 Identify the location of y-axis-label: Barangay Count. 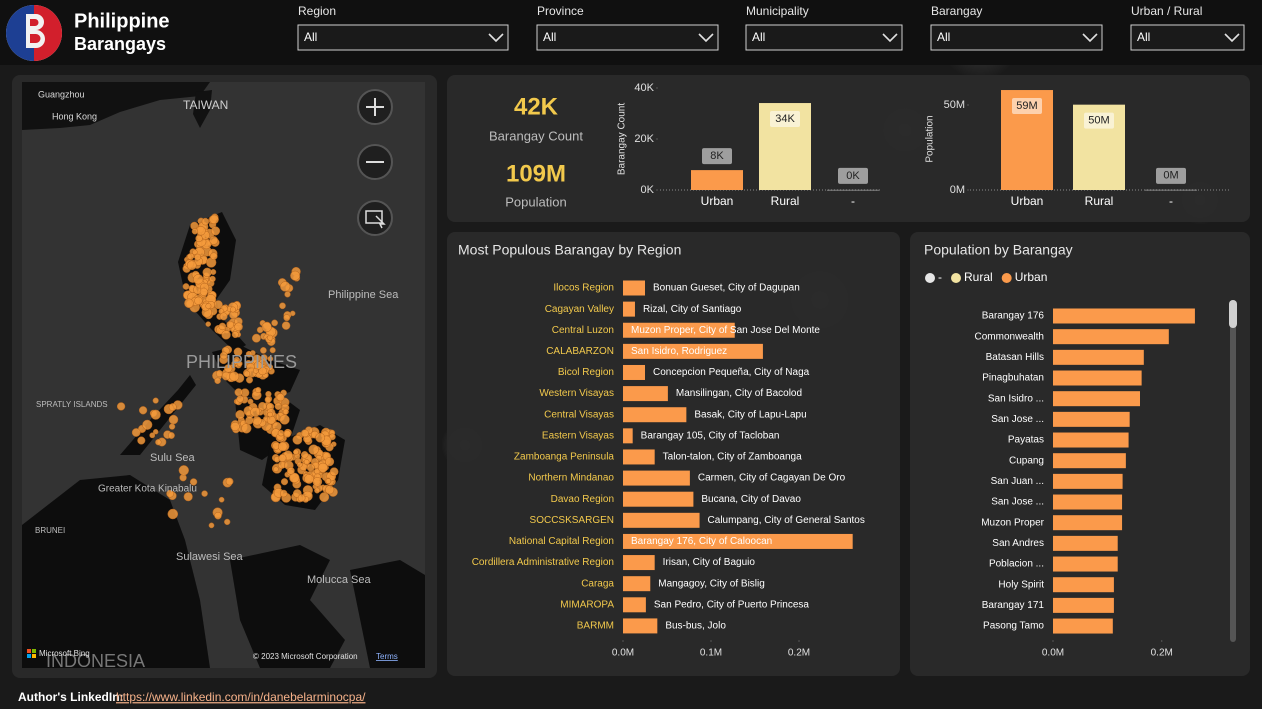
(622, 139).